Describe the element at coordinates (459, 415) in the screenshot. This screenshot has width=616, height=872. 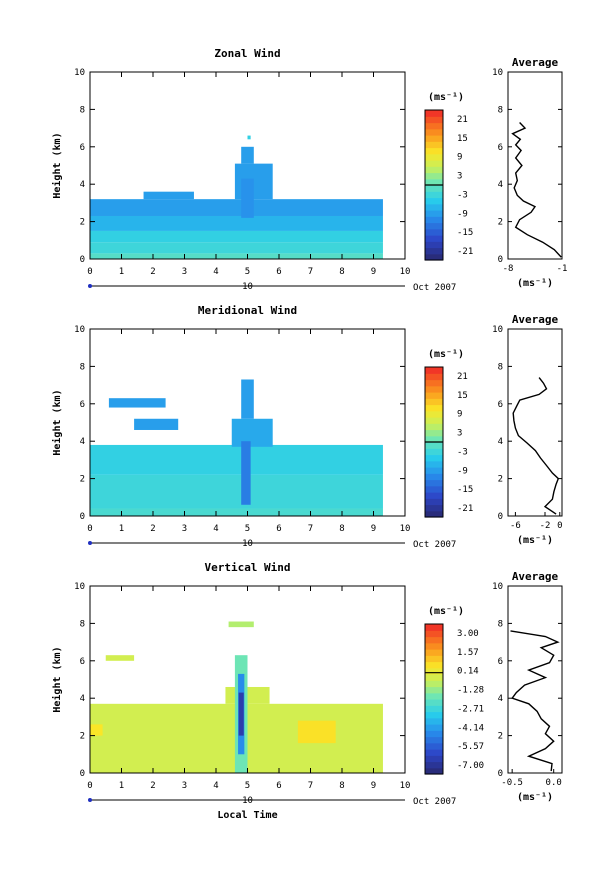
I see `colorbar-tick-label: 9` at that location.